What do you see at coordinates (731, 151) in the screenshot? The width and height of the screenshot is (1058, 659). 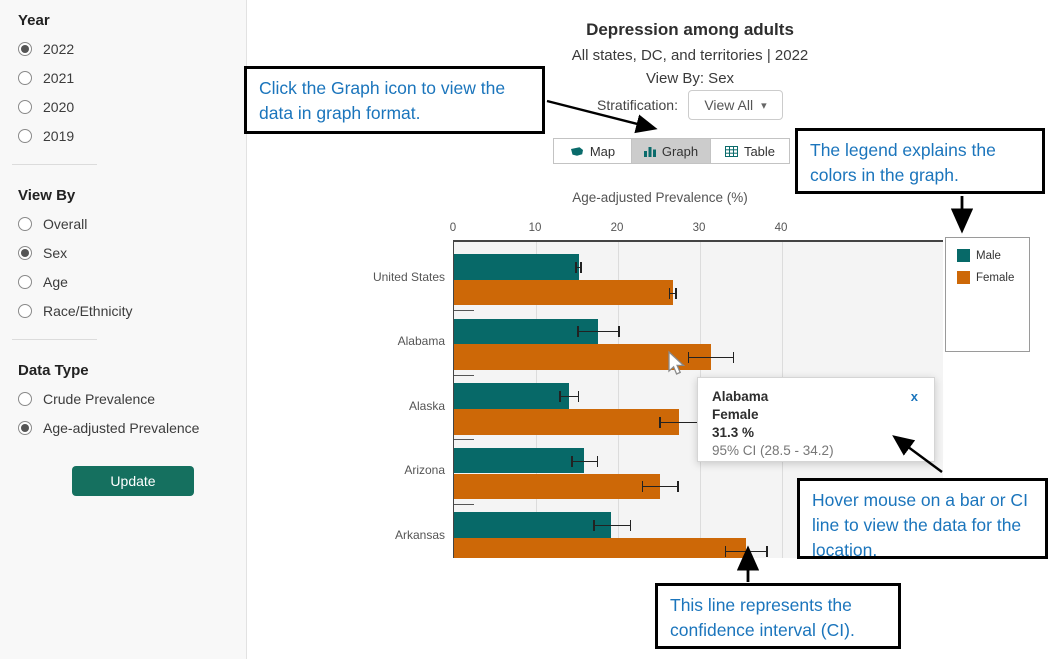 I see `table-icon` at bounding box center [731, 151].